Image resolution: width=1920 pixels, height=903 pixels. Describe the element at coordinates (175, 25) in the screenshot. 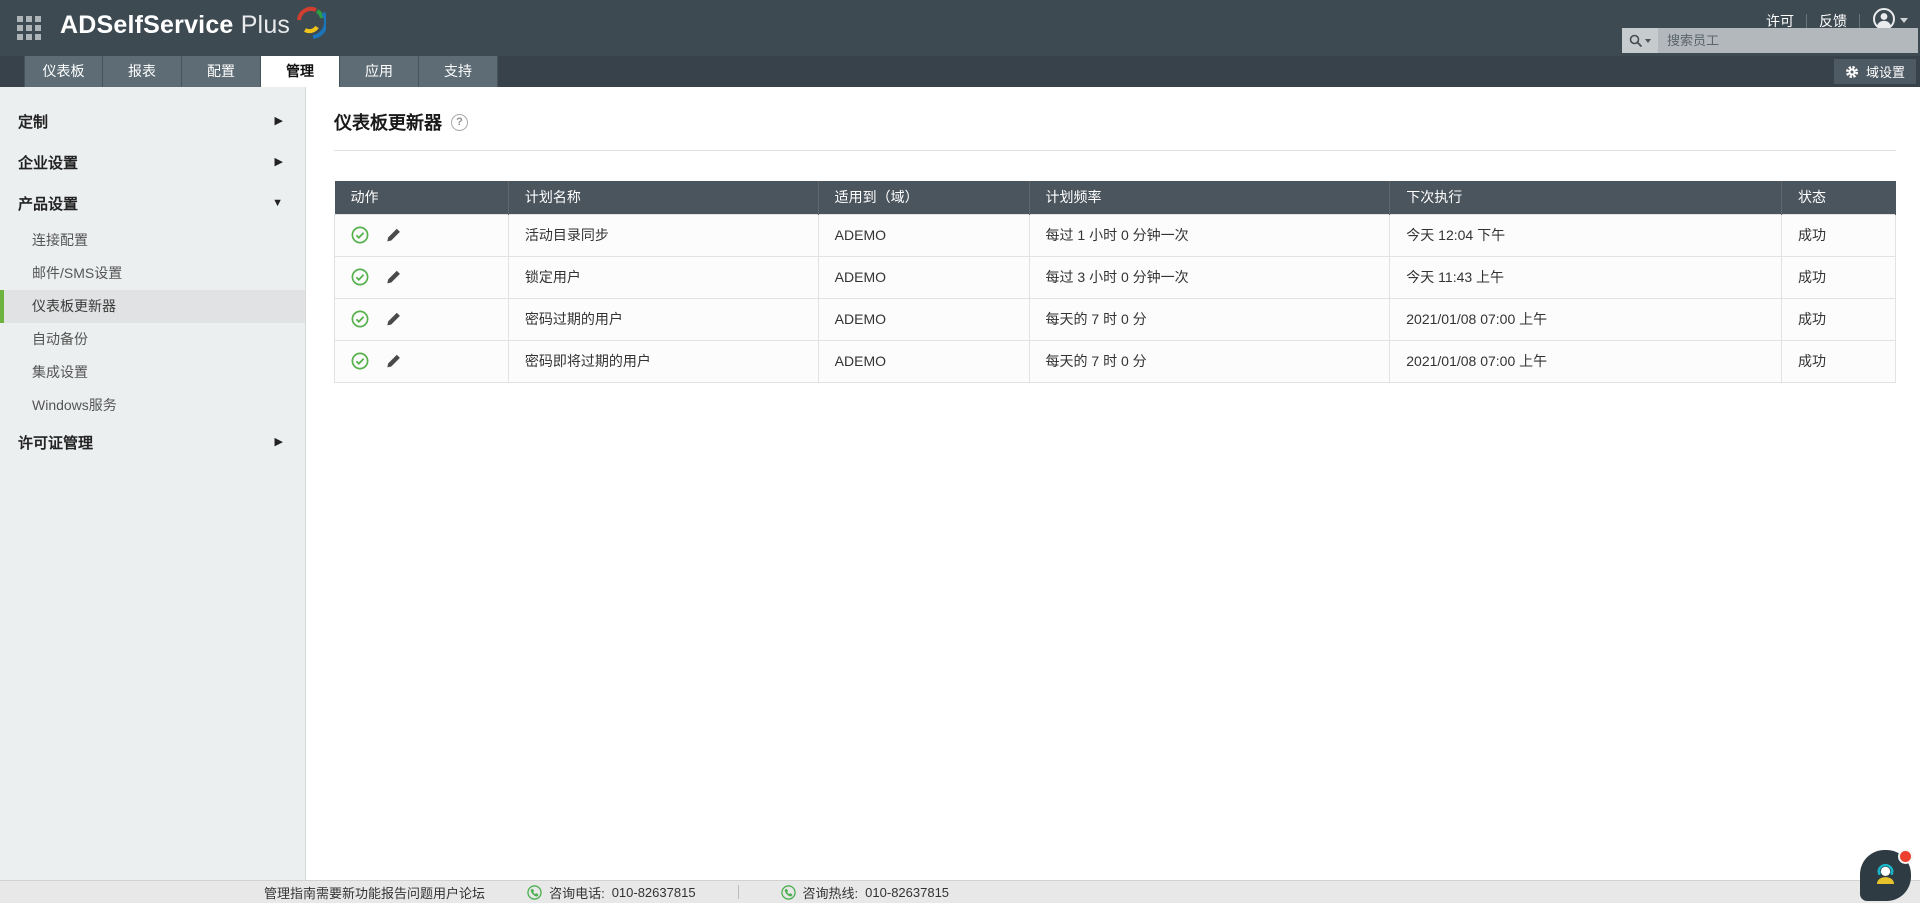

I see `app-logo-text: ADSelfService Plus` at that location.